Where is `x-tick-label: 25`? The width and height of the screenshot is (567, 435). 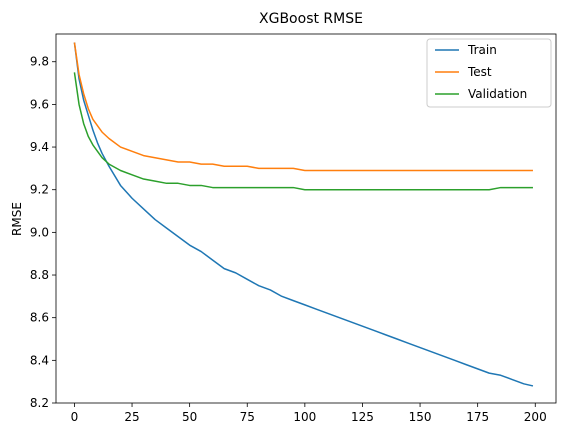
x-tick-label: 25 is located at coordinates (131, 417).